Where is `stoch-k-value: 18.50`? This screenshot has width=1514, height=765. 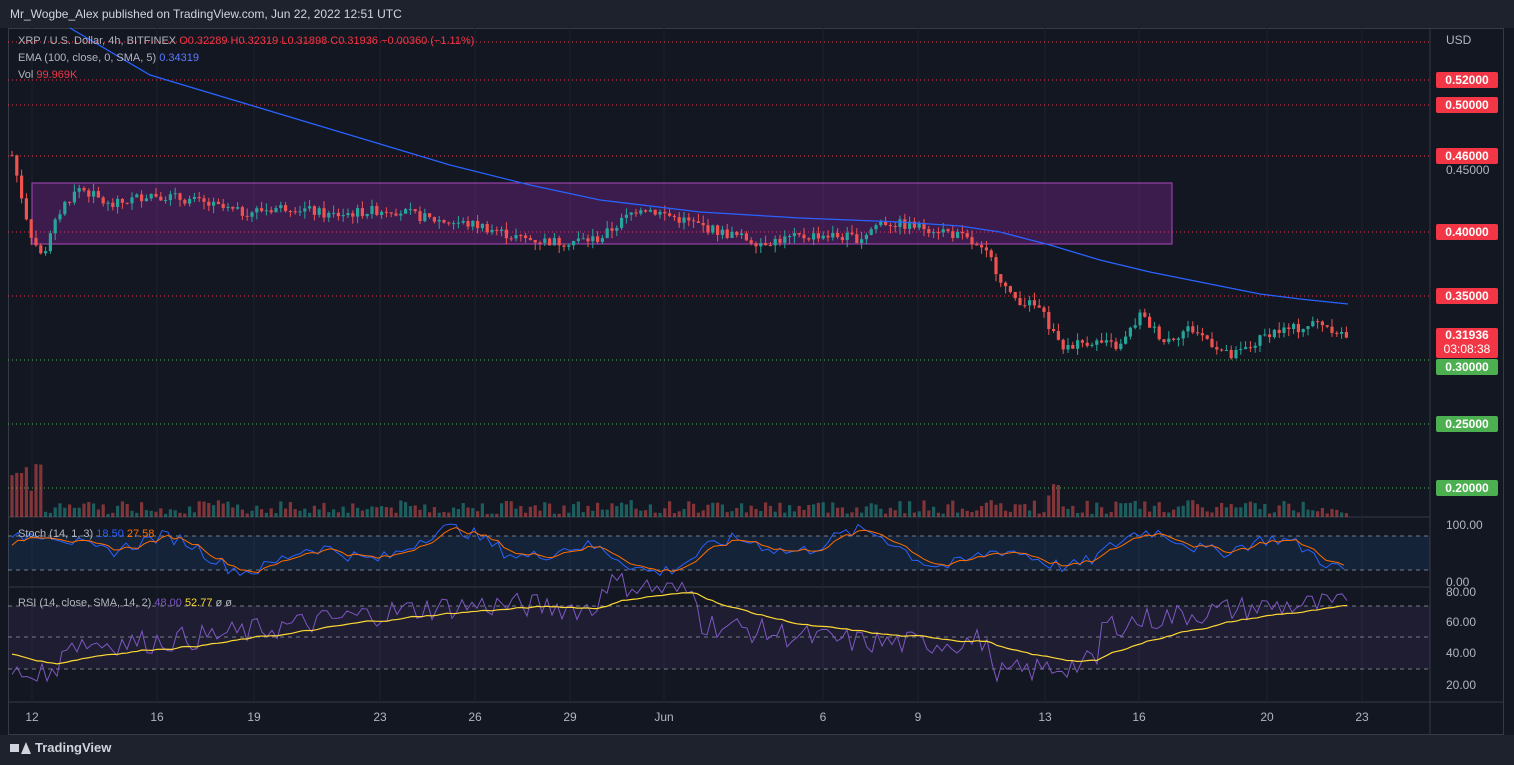
stoch-k-value: 18.50 is located at coordinates (110, 534).